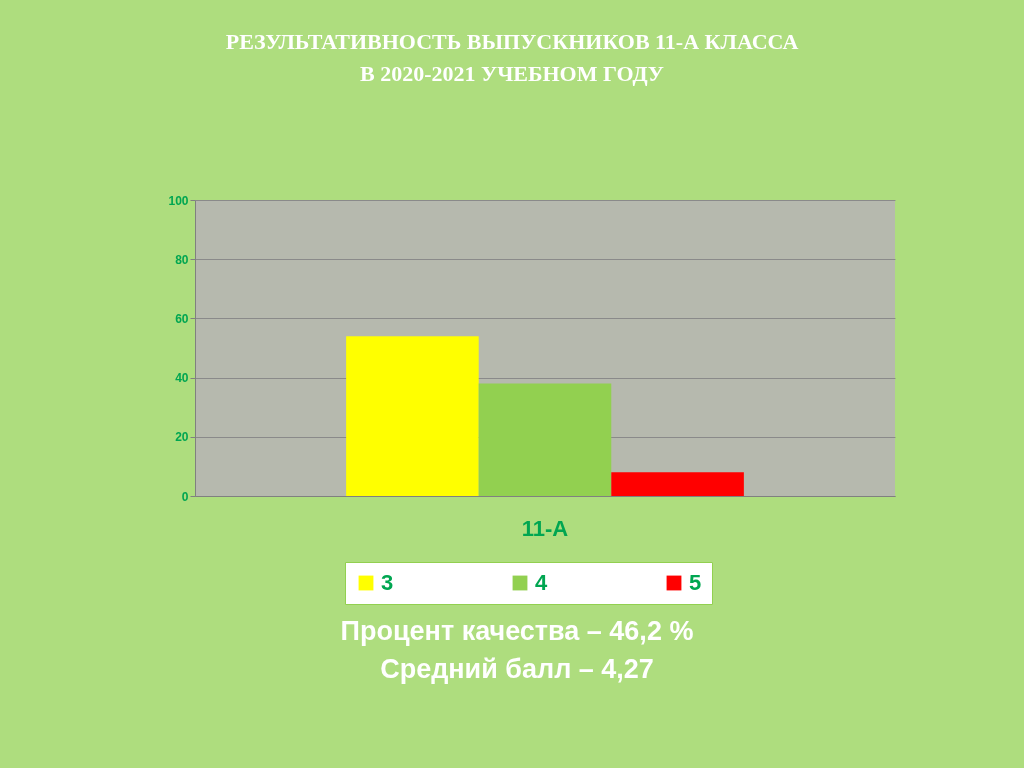 This screenshot has height=768, width=1024. What do you see at coordinates (185, 496) in the screenshot?
I see `y-tick-label: 0` at bounding box center [185, 496].